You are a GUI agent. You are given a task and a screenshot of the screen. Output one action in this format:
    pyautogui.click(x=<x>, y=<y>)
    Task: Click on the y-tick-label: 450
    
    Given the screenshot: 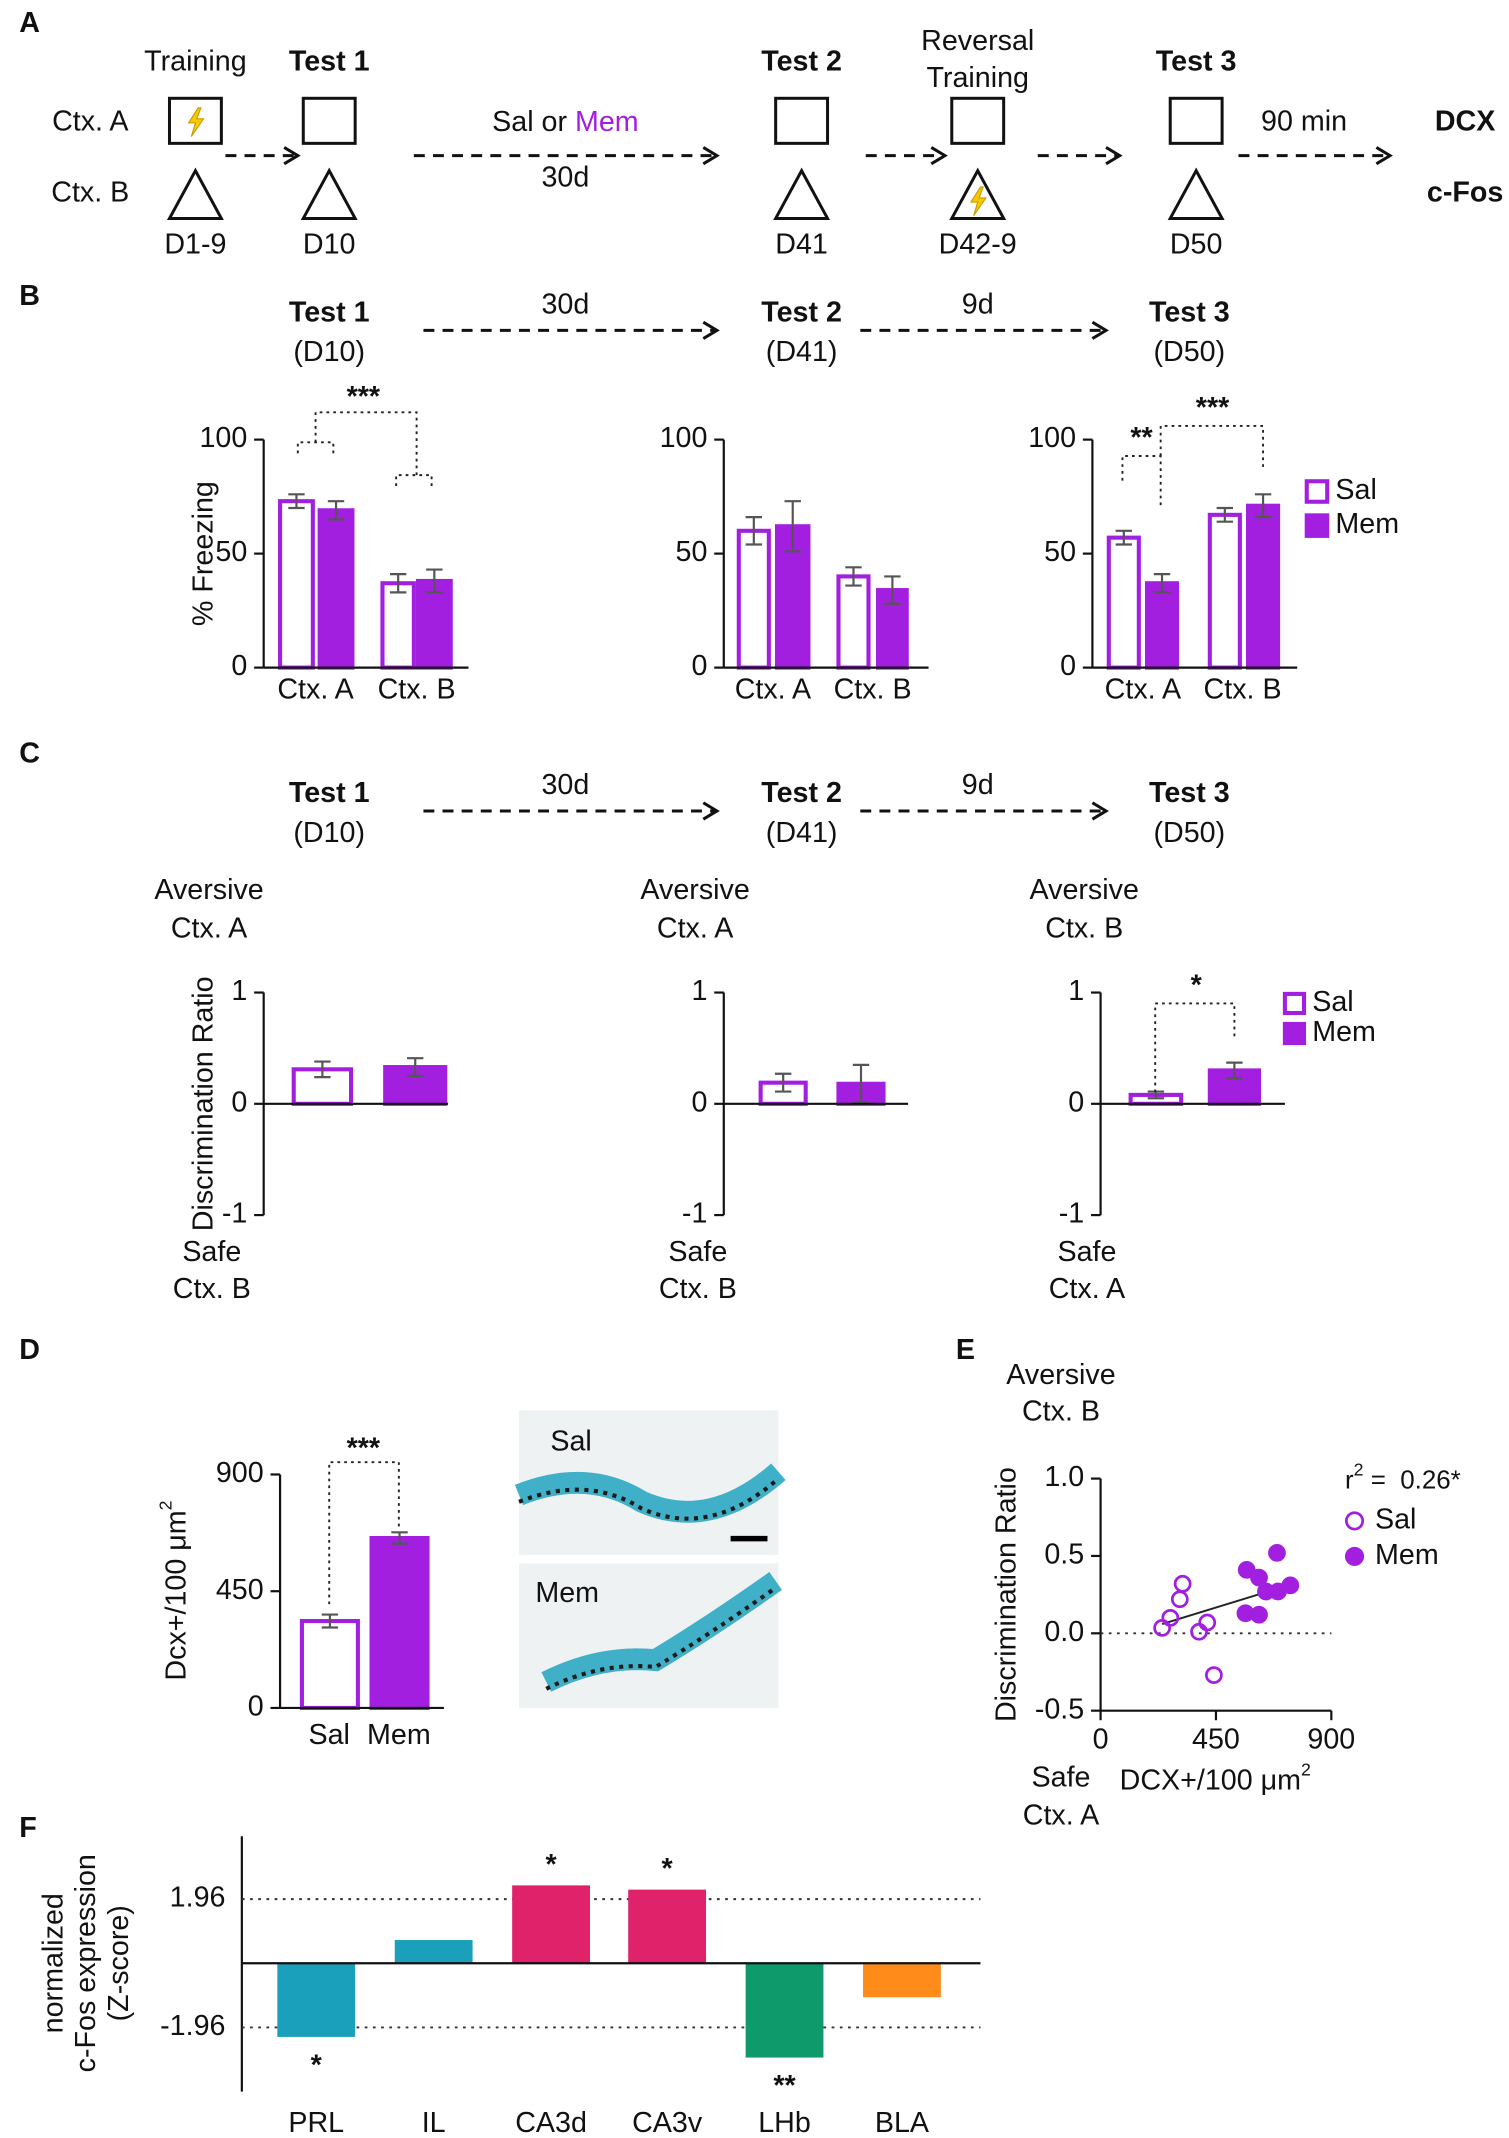 What is the action you would take?
    pyautogui.click(x=240, y=1590)
    